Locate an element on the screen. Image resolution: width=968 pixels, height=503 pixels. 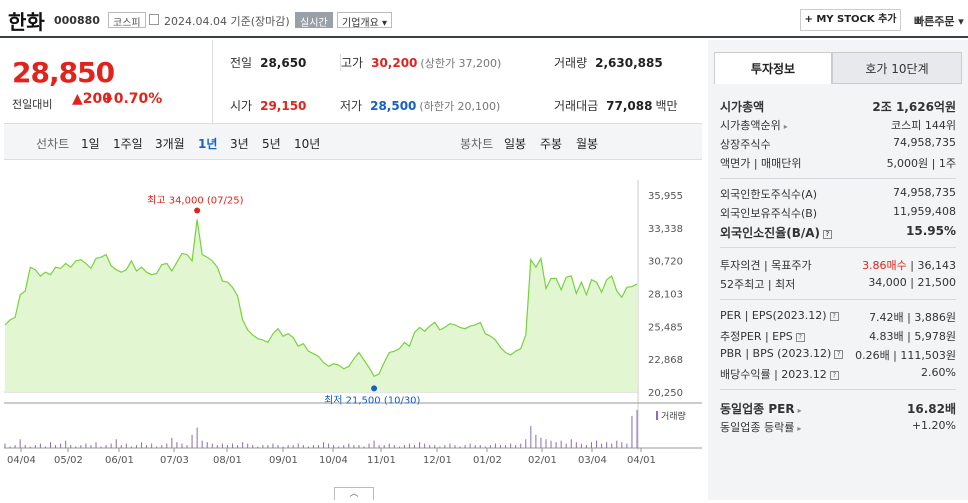
low-label: 저가 is located at coordinates (351, 106).